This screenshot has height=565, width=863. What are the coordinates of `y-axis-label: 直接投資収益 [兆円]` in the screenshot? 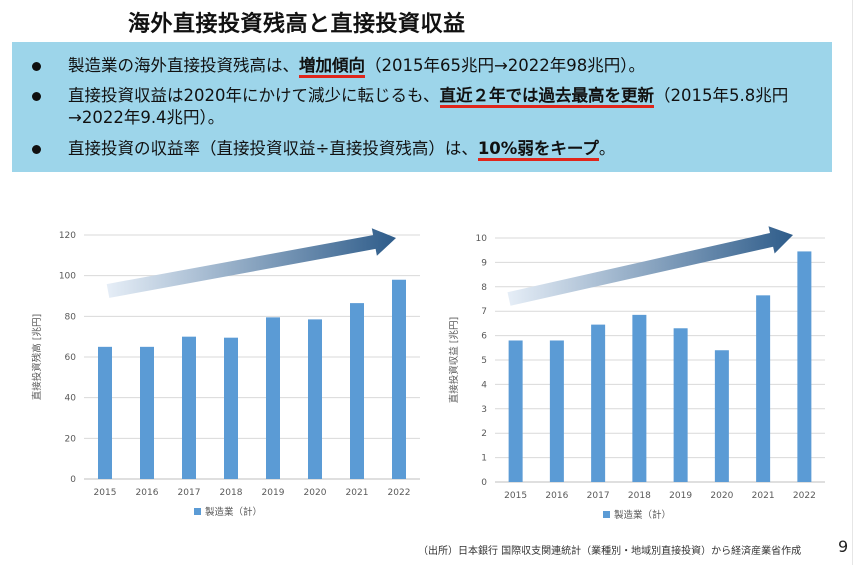 It's located at (454, 360).